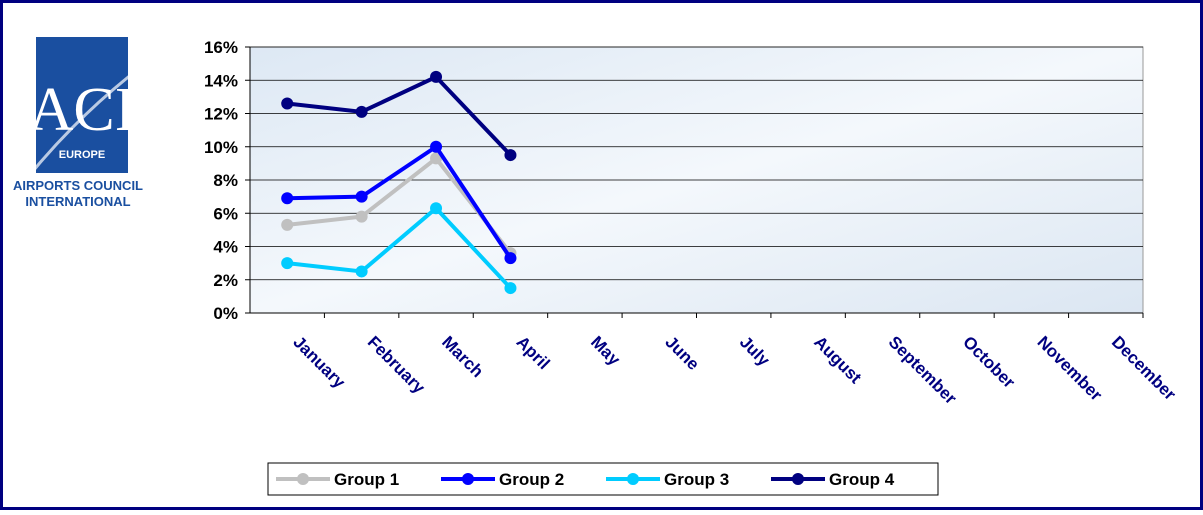 The image size is (1203, 515). I want to click on legend, so click(603, 479).